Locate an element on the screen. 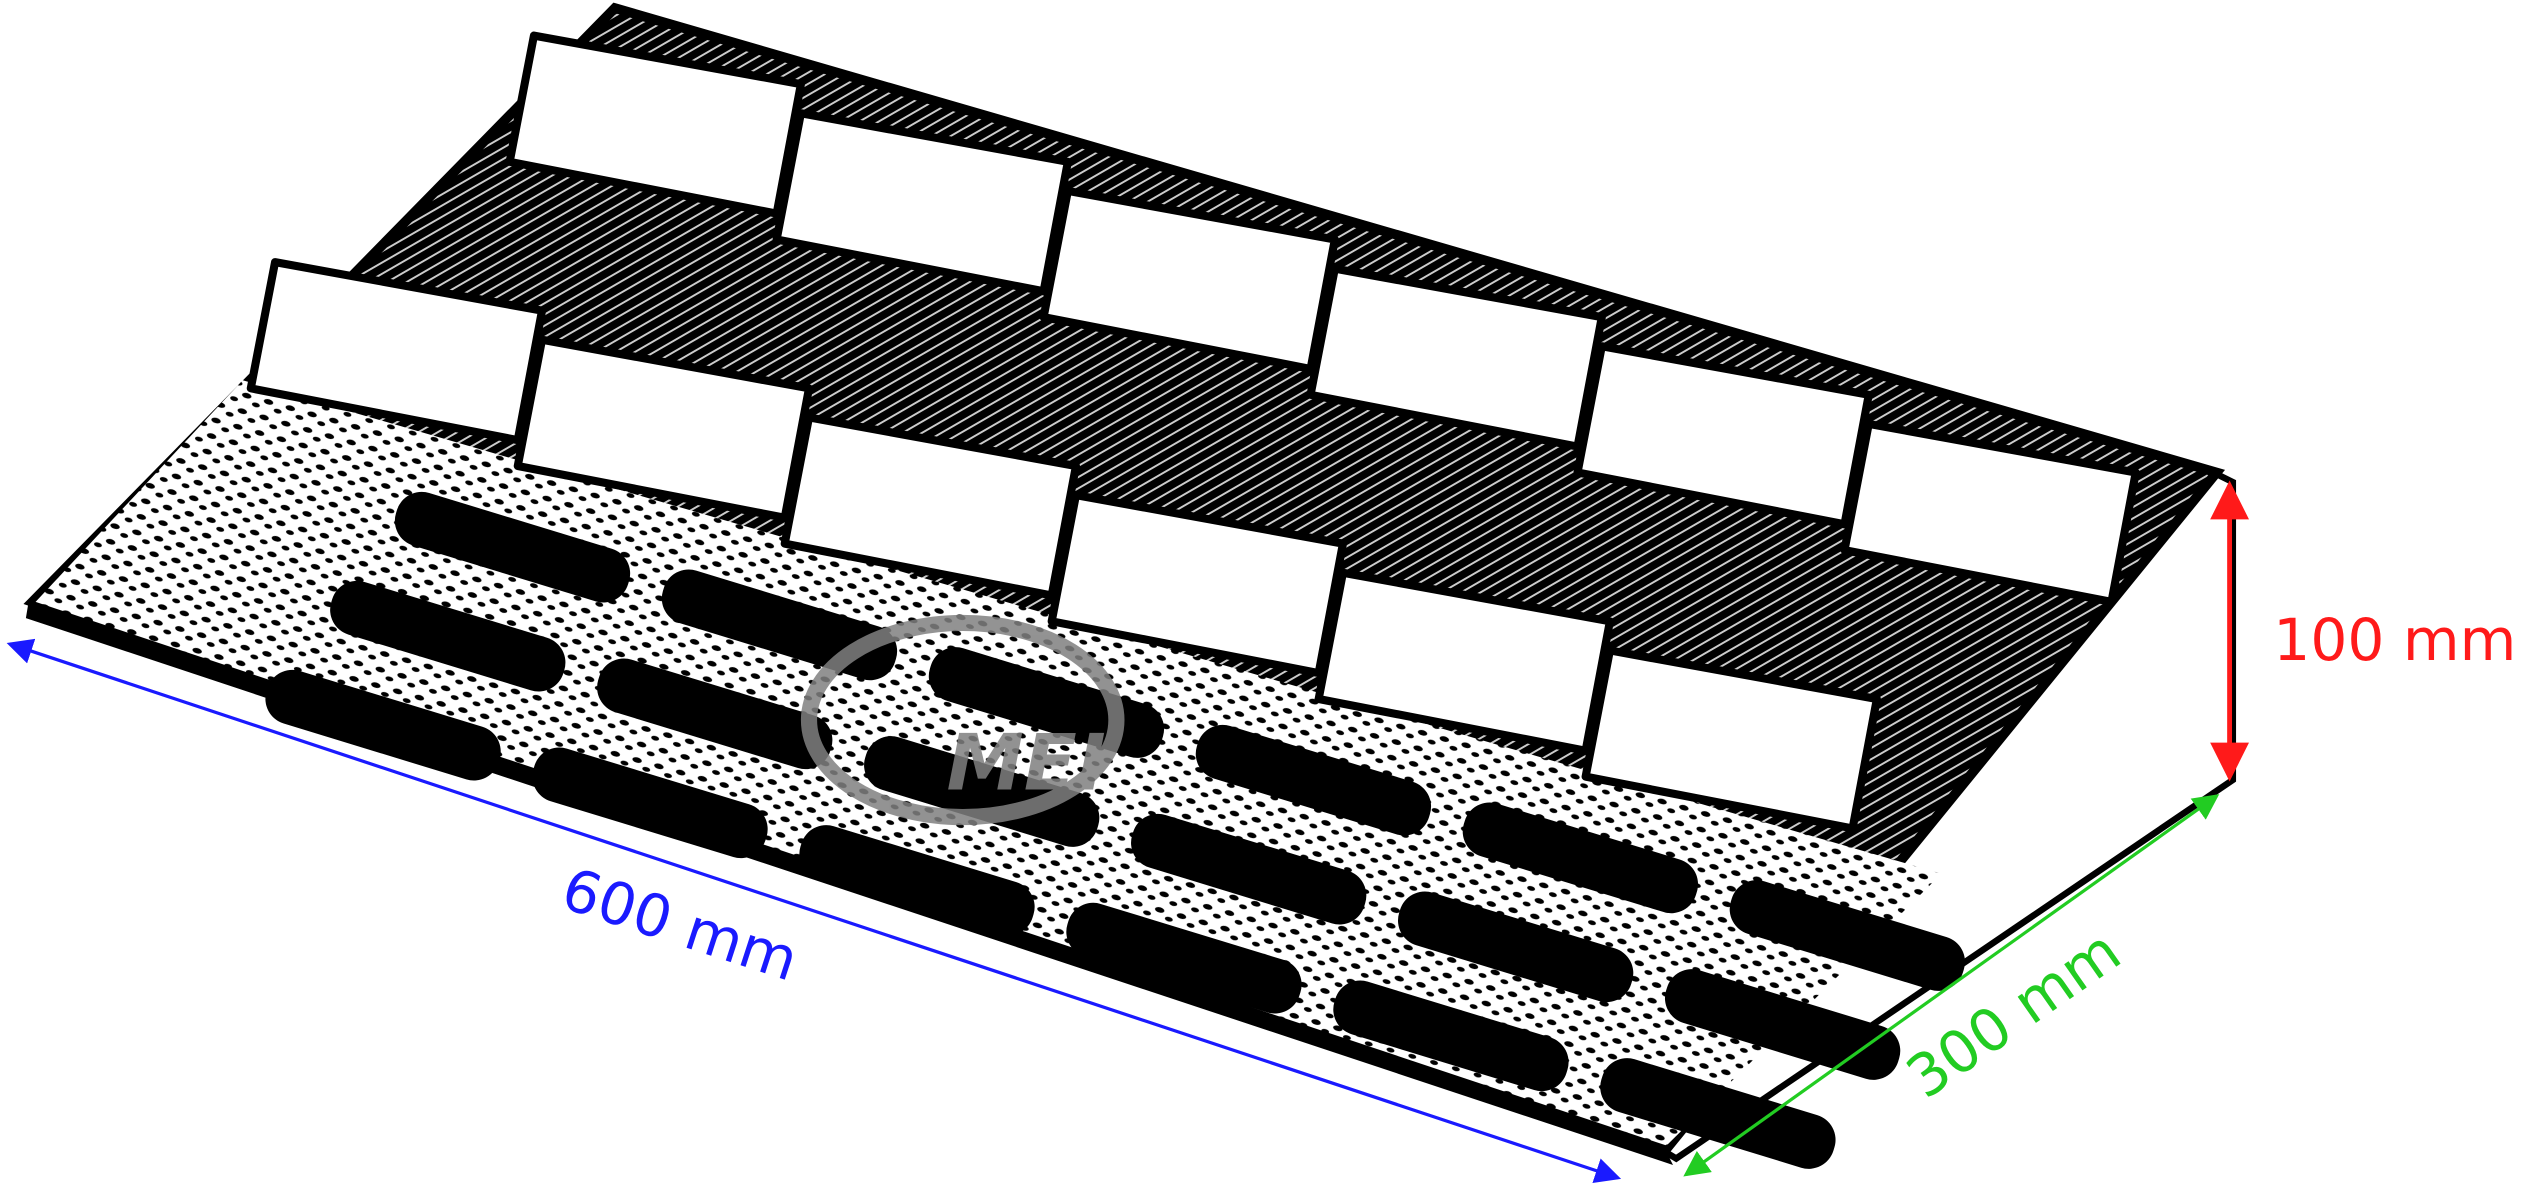  black-bar is located at coordinates (512, 547).